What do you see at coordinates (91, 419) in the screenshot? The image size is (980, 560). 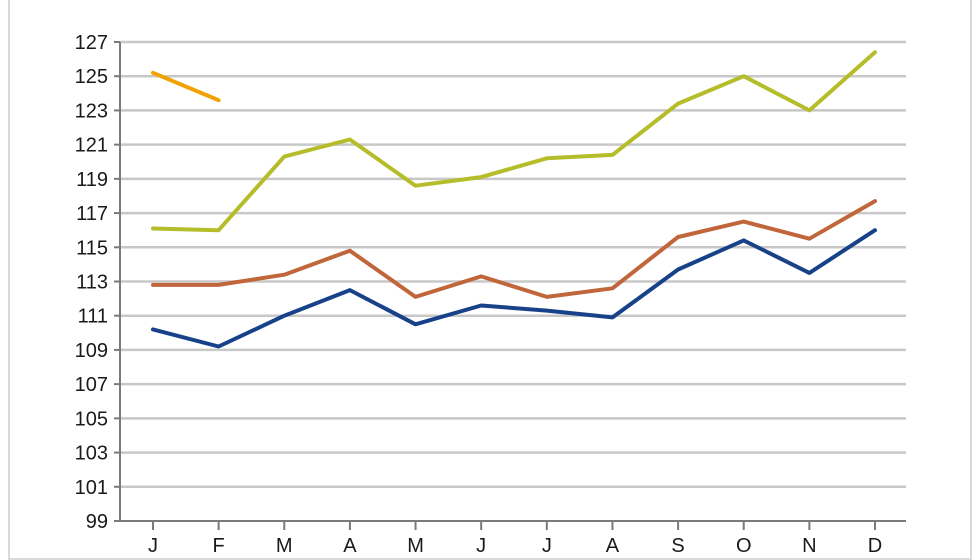 I see `y-tick-label: 105` at bounding box center [91, 419].